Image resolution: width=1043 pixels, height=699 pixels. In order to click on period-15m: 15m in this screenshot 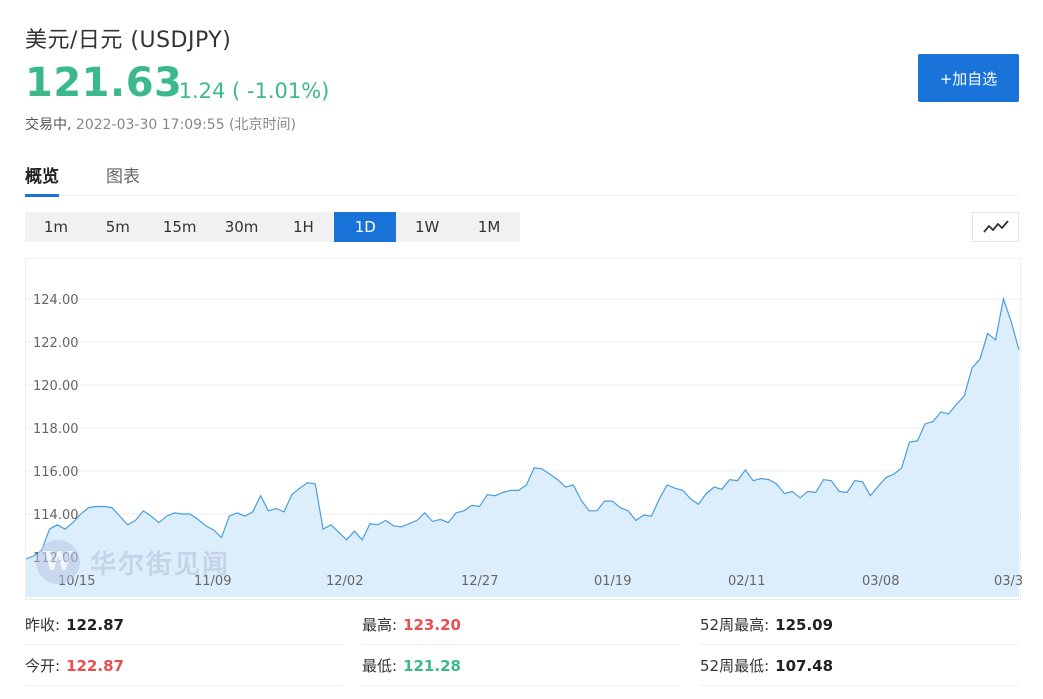, I will do `click(179, 227)`.